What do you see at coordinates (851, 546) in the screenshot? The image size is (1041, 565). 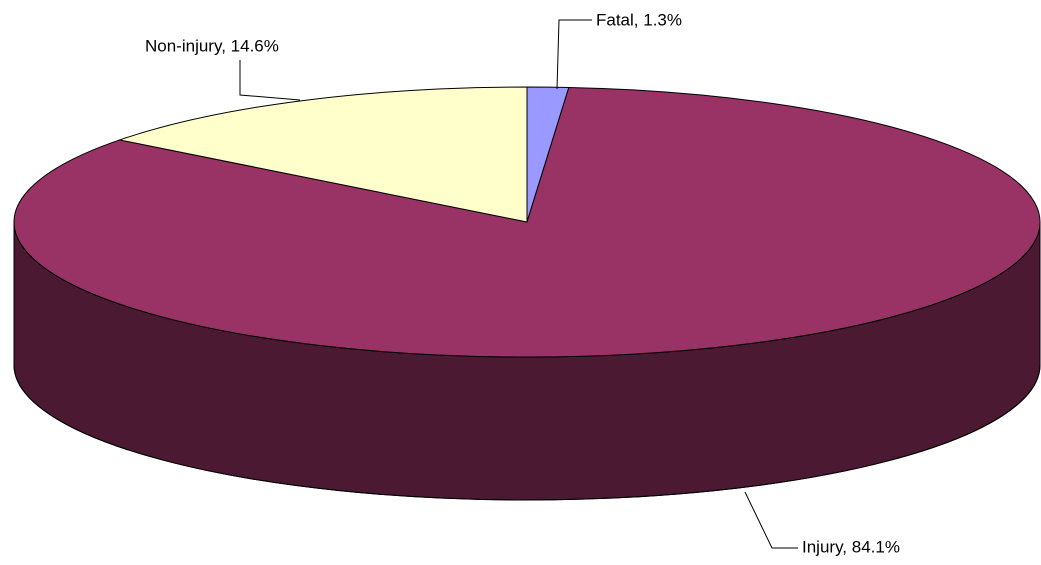 I see `data-label: Injury, 84.1%` at bounding box center [851, 546].